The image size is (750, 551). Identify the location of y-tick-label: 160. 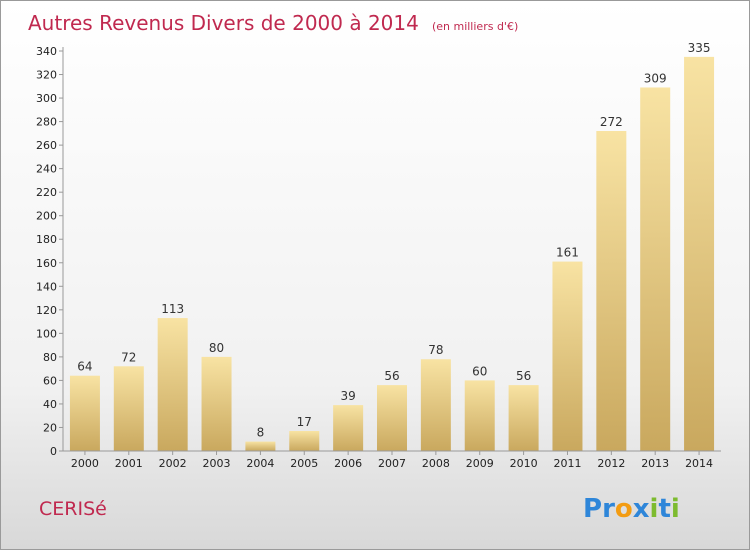
(46, 263).